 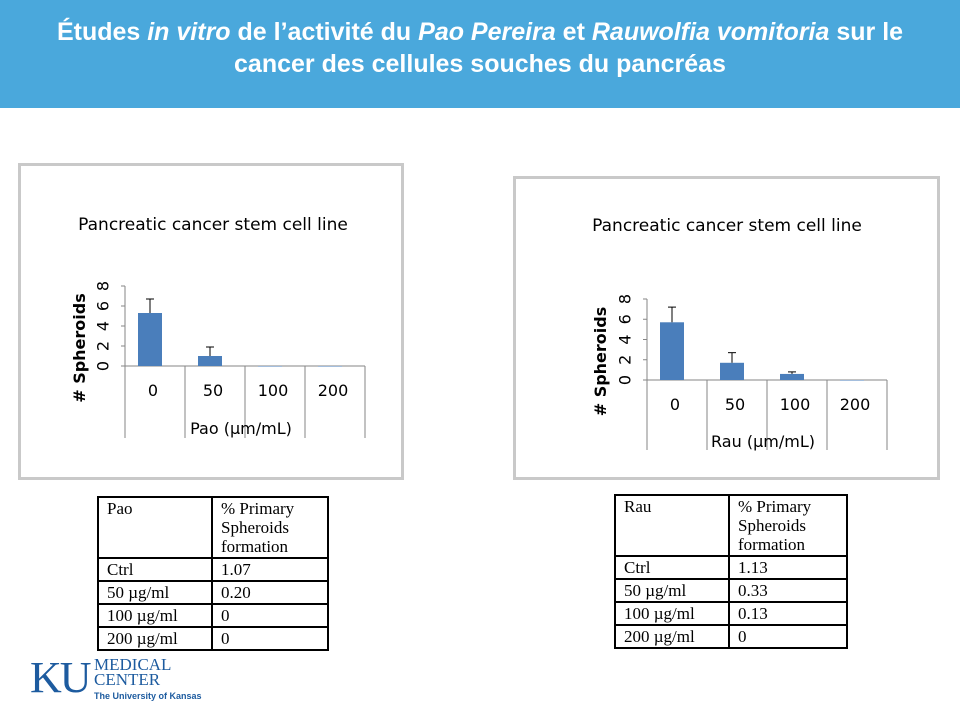 I want to click on table-row: 50 µg/ml 0.20, so click(x=213, y=592).